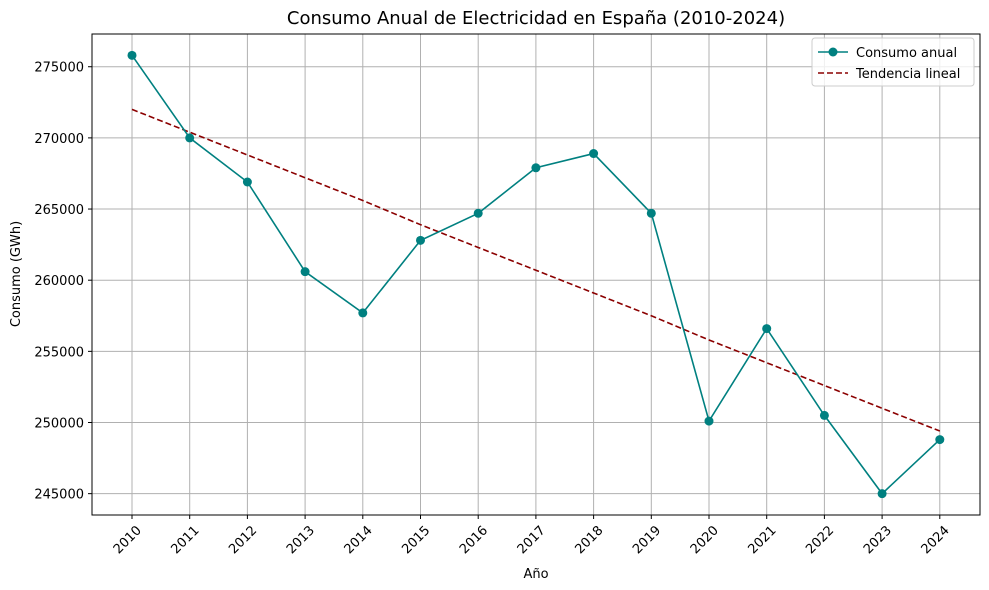 This screenshot has height=590, width=989. Describe the element at coordinates (301, 540) in the screenshot. I see `x-tick-label: 2013` at that location.